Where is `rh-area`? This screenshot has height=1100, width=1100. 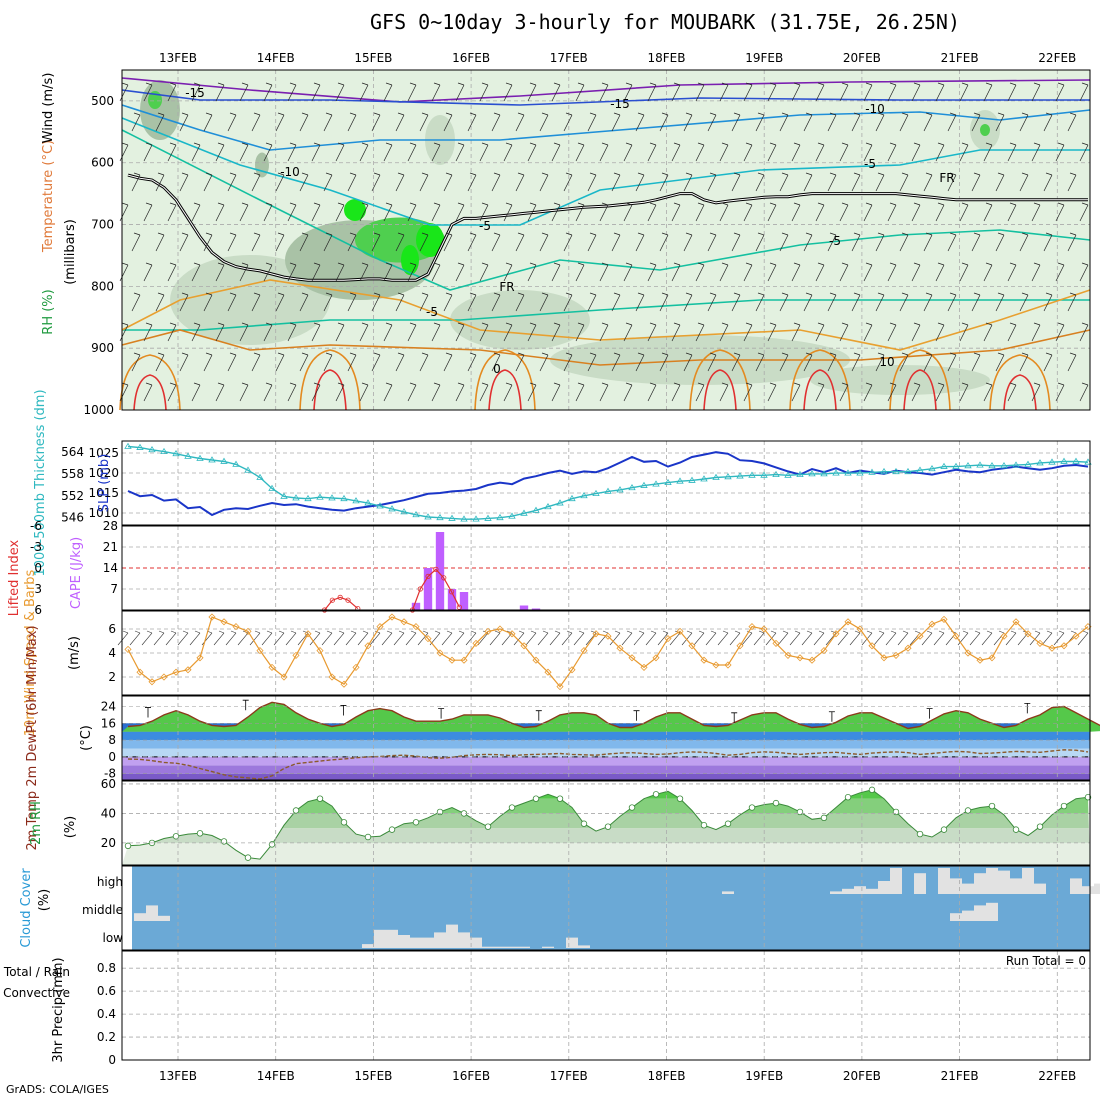 rh-area is located at coordinates (430, 240).